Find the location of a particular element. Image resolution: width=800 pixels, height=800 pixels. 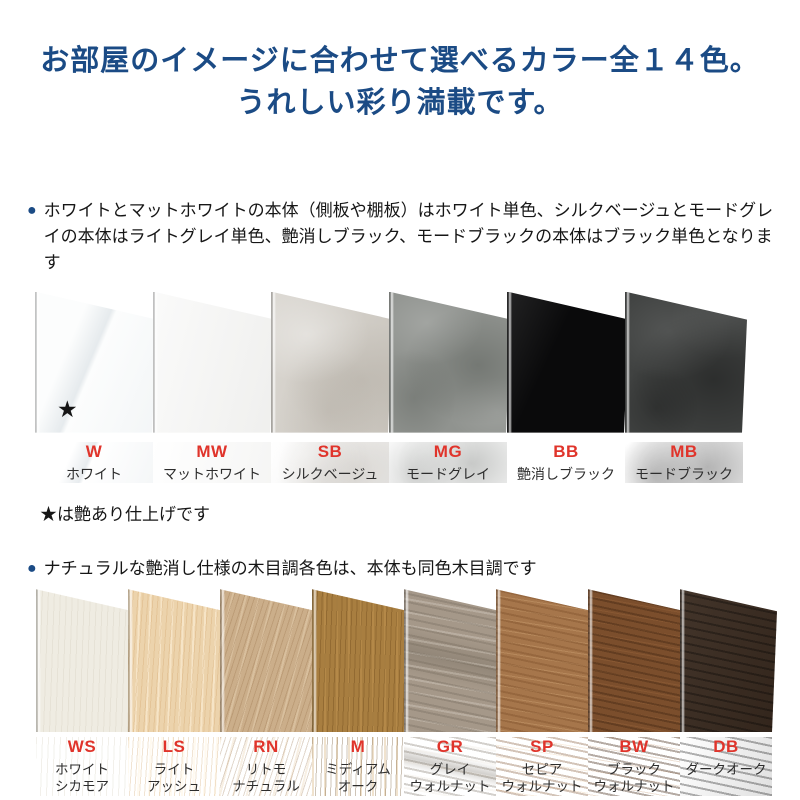

swatch-panel-mb is located at coordinates (686, 362).